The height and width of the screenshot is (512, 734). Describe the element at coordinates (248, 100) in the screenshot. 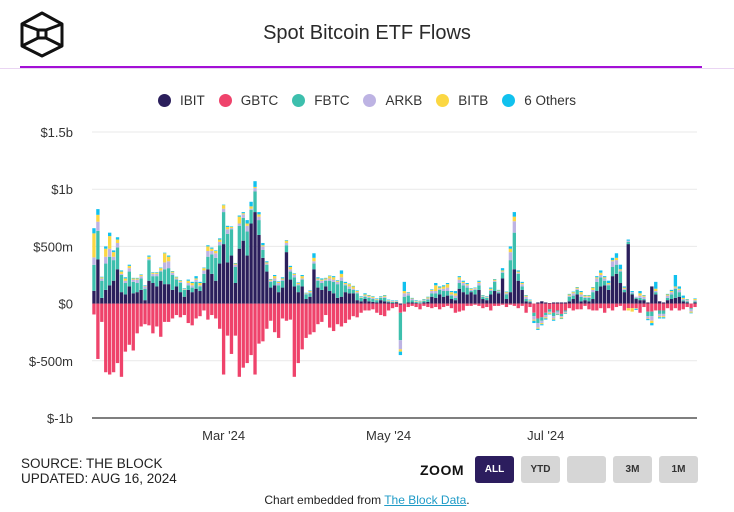

I see `legend-item-gbtc: GBTC` at that location.